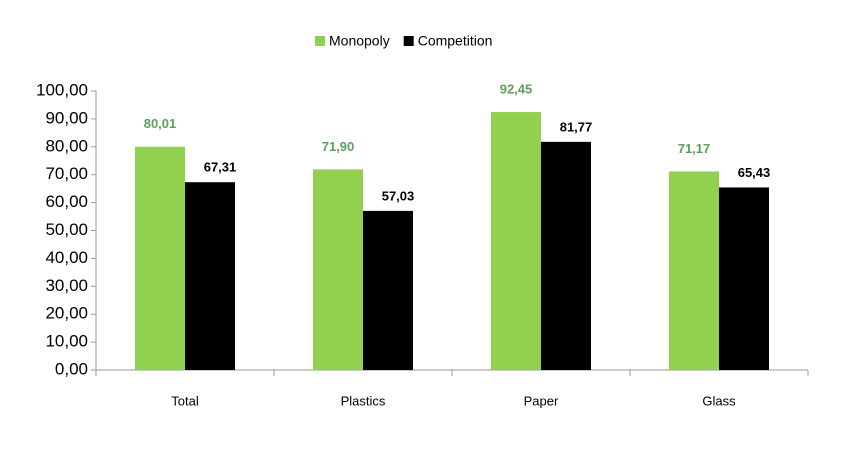 The height and width of the screenshot is (451, 844). Describe the element at coordinates (62, 89) in the screenshot. I see `y-tick-label: 100,00` at that location.